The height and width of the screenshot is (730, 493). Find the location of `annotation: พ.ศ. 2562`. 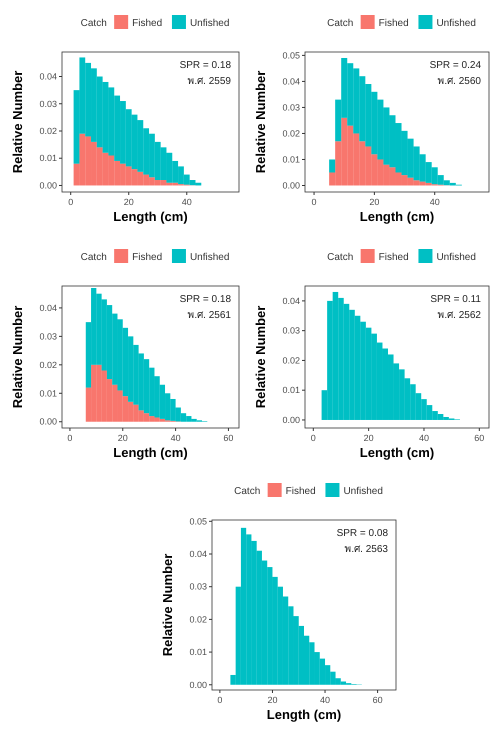

annotation: พ.ศ. 2562 is located at coordinates (459, 315).